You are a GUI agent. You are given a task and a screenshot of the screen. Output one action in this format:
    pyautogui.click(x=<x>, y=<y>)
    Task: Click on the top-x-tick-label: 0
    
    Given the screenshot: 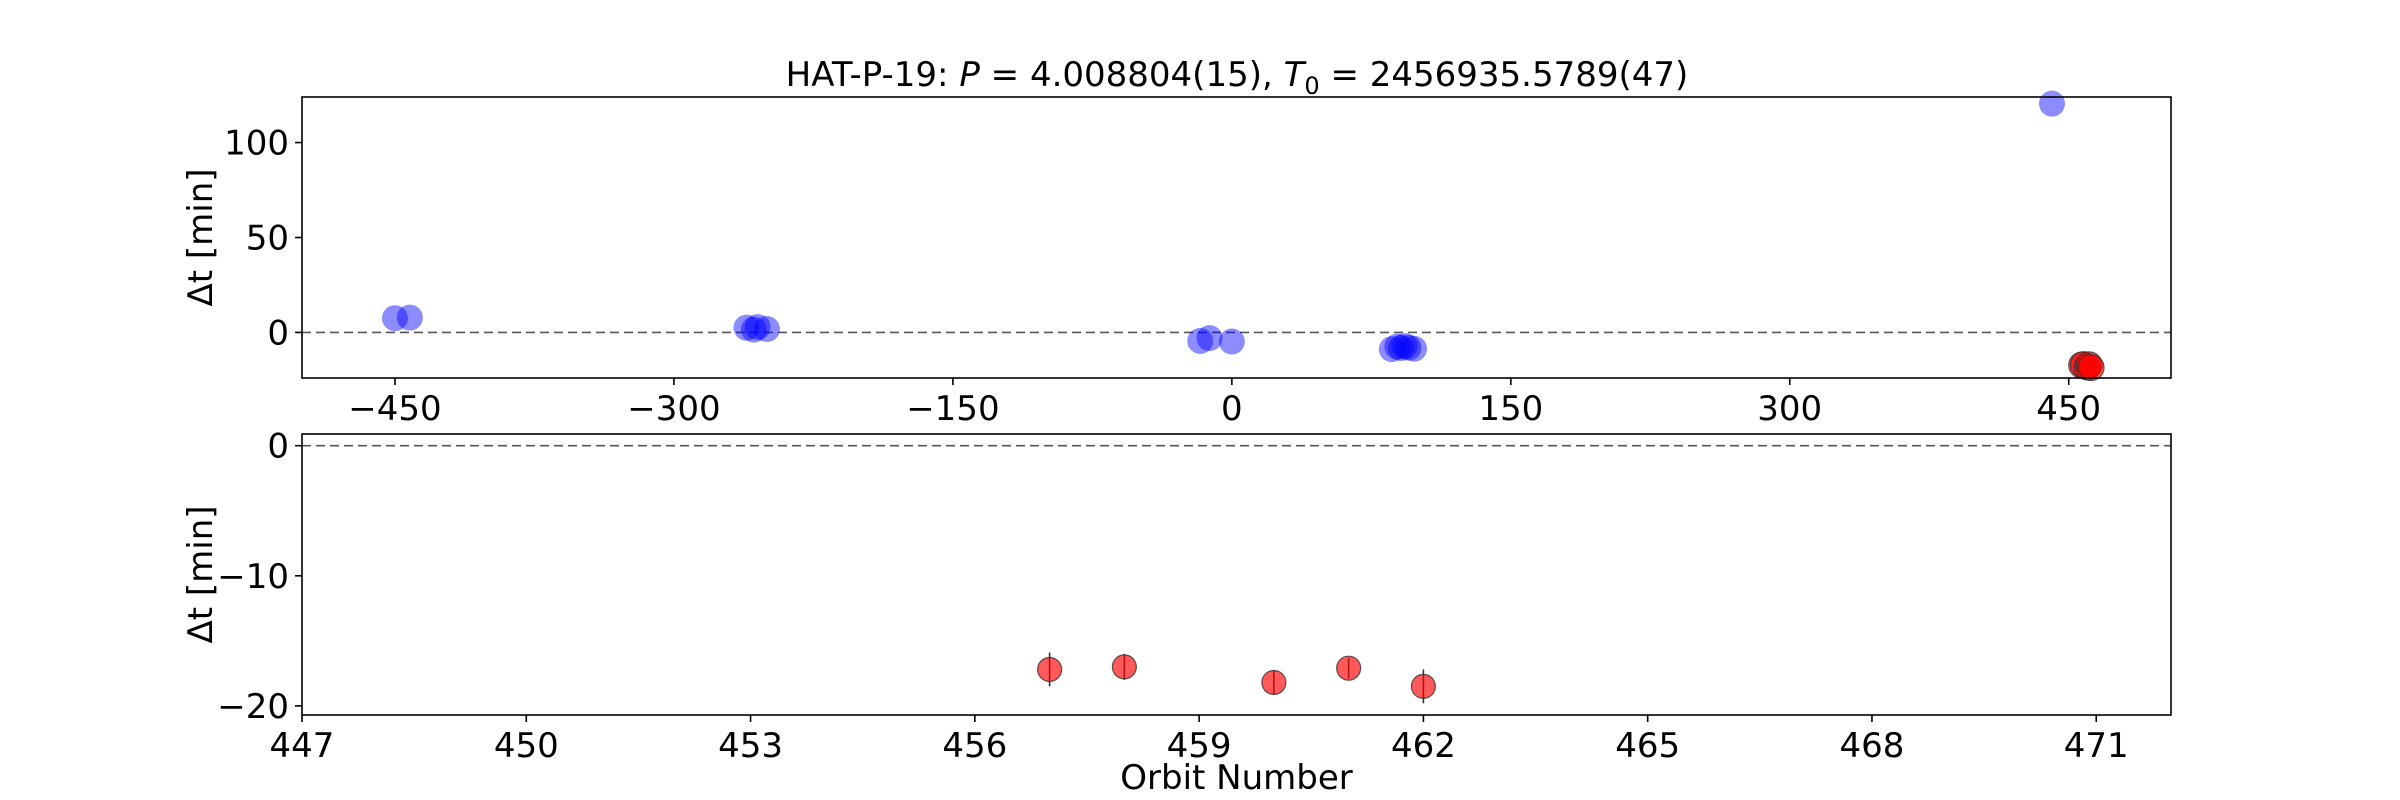 What is the action you would take?
    pyautogui.click(x=1232, y=409)
    